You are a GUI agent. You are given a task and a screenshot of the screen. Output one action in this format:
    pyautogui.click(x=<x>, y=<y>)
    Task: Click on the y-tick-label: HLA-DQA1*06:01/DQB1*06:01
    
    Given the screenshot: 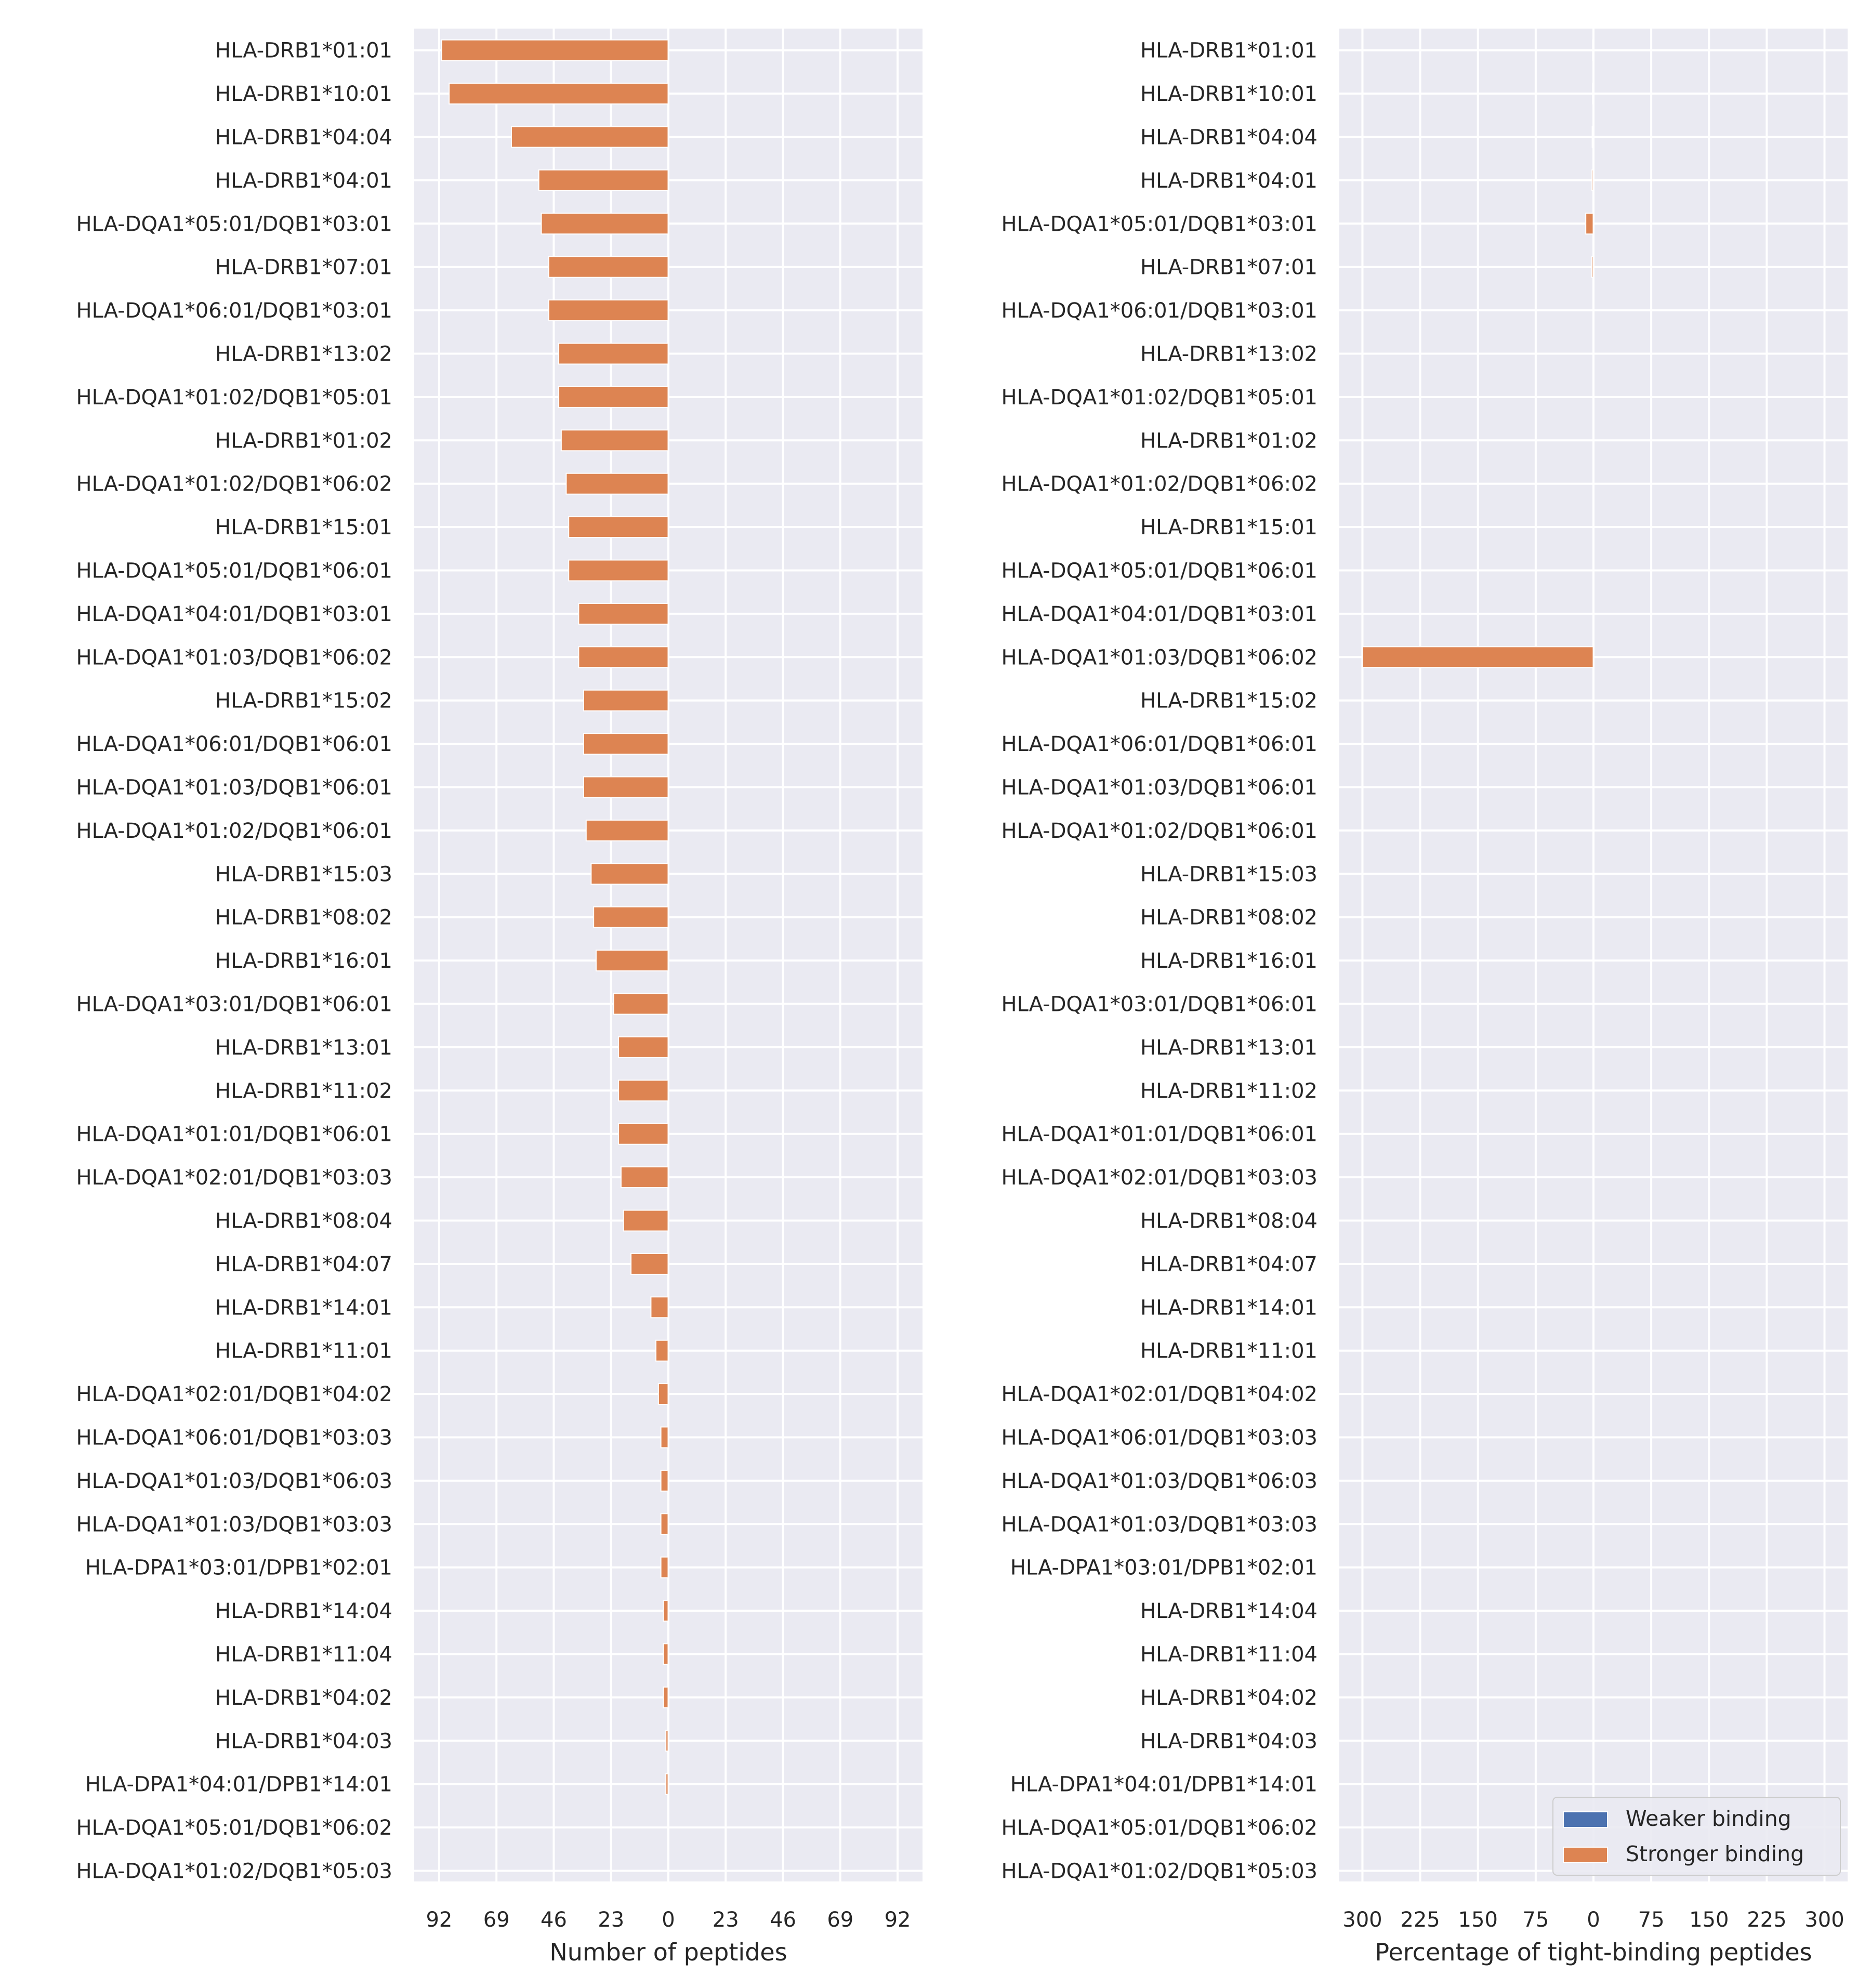 What is the action you would take?
    pyautogui.click(x=1160, y=744)
    